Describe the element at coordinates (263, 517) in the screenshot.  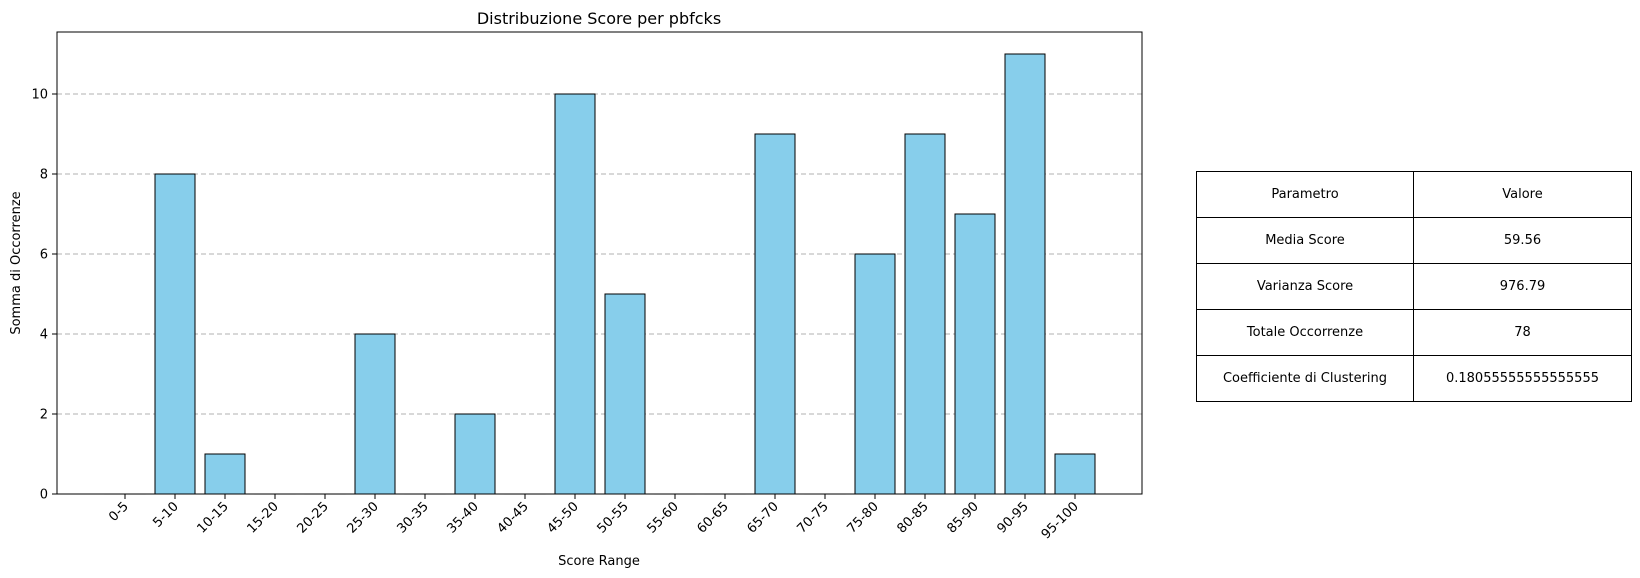
I see `x-tick-label: 15-20` at that location.